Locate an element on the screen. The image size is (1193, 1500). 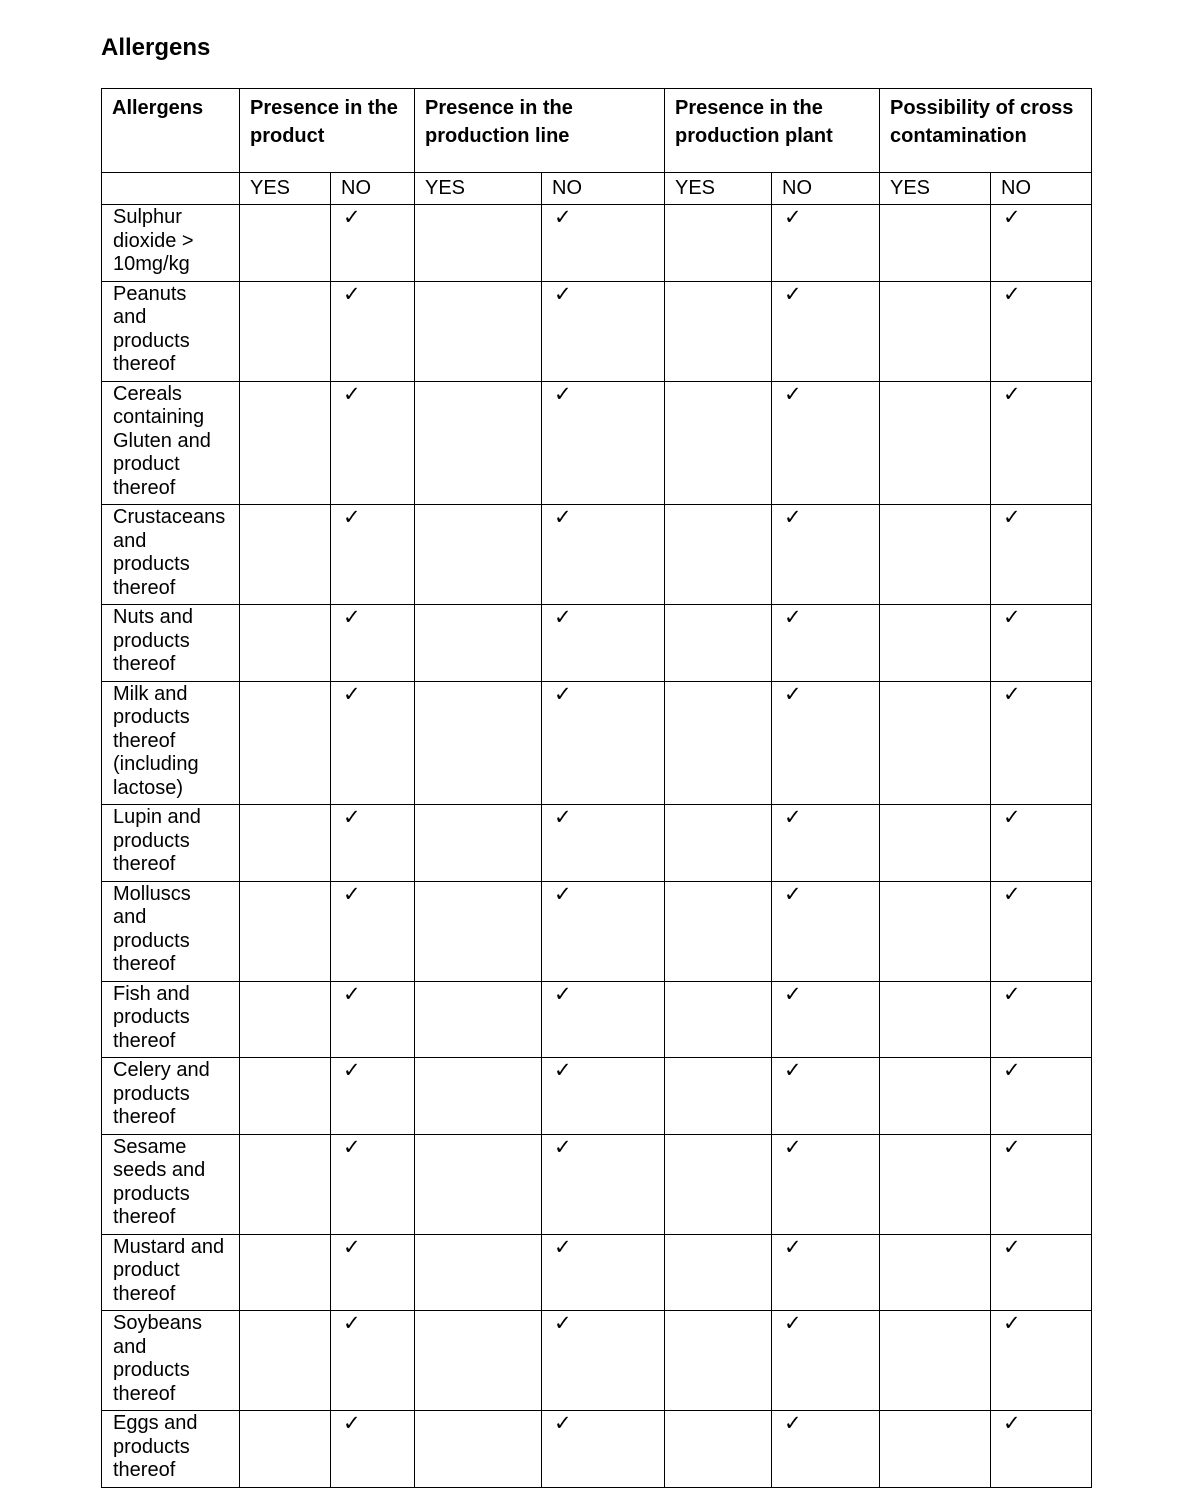
table-row: Fish and products thereof ✓ ✓ ✓ ✓ is located at coordinates (596, 1019).